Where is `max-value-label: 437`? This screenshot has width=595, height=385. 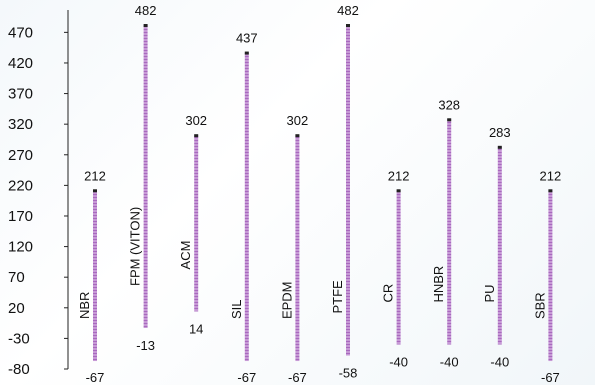
max-value-label: 437 is located at coordinates (247, 38).